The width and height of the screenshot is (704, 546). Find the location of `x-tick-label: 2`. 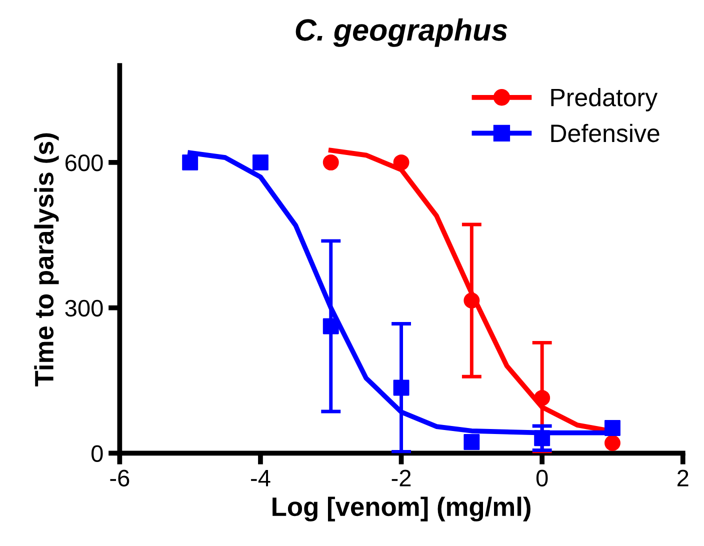

x-tick-label: 2 is located at coordinates (683, 478).